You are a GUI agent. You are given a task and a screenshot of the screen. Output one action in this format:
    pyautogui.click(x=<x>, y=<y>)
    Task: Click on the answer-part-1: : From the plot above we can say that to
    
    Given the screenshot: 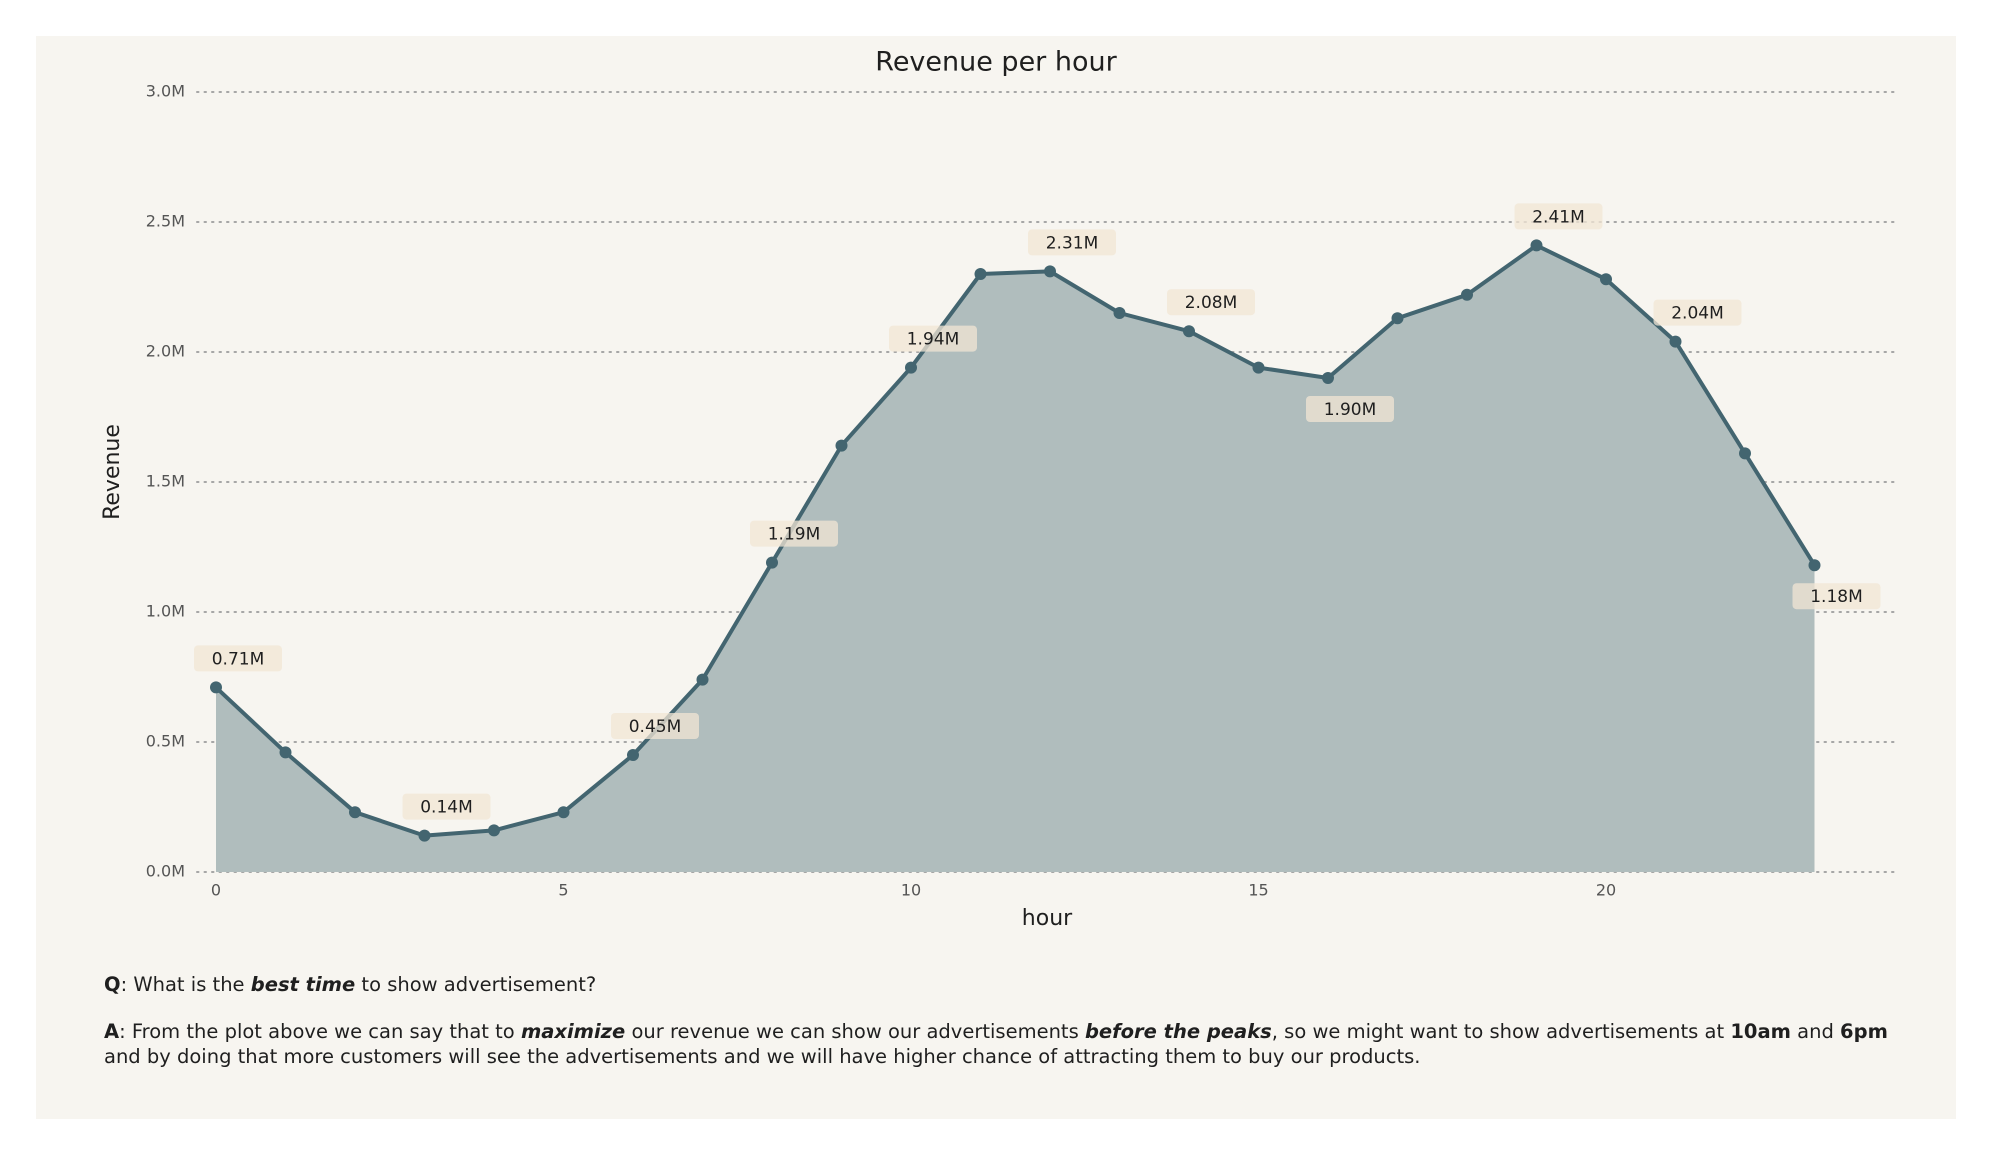 What is the action you would take?
    pyautogui.click(x=320, y=1031)
    